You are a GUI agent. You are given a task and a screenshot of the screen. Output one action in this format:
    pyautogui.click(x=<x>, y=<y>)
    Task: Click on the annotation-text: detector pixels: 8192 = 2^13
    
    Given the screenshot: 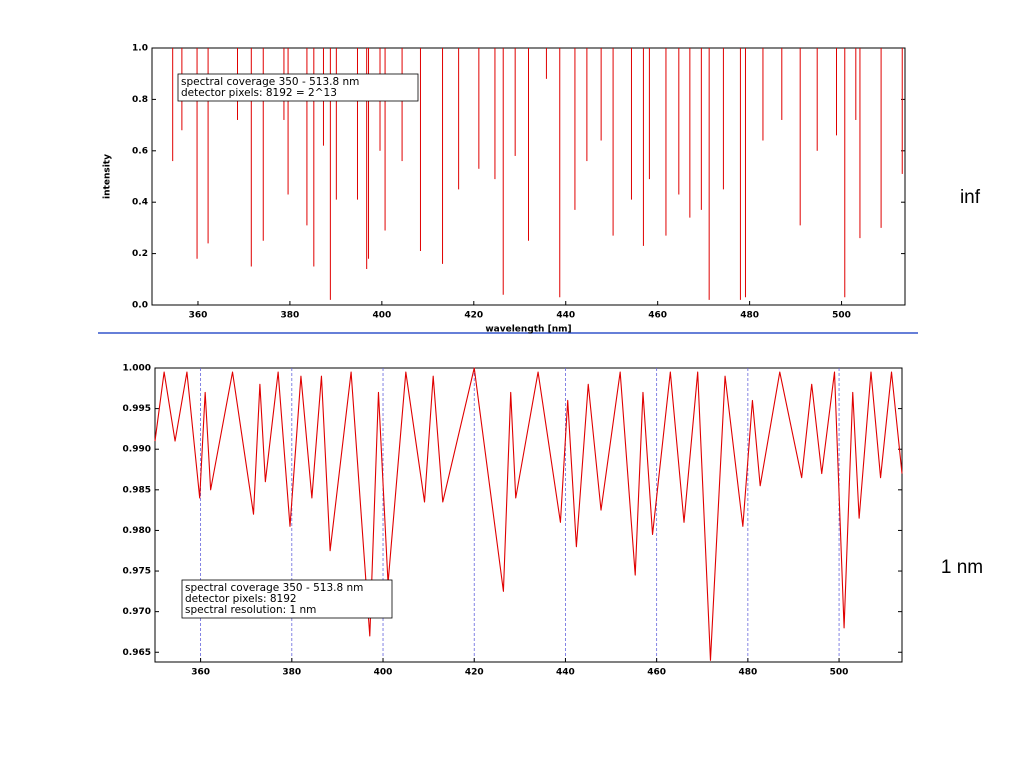 What is the action you would take?
    pyautogui.click(x=259, y=93)
    